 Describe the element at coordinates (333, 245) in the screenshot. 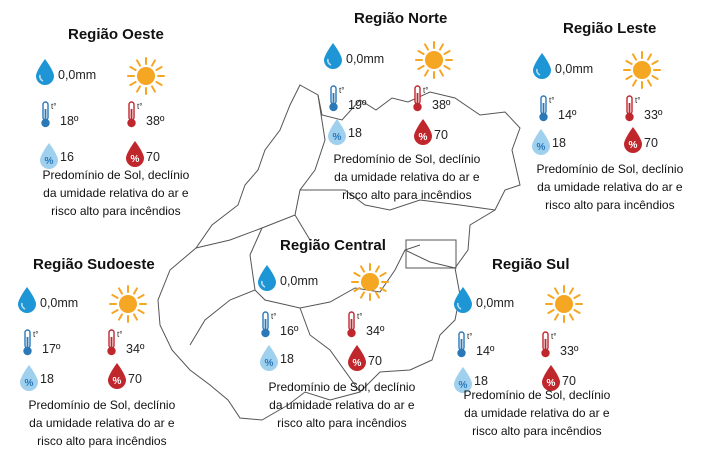

I see `region-title: Região Central` at that location.